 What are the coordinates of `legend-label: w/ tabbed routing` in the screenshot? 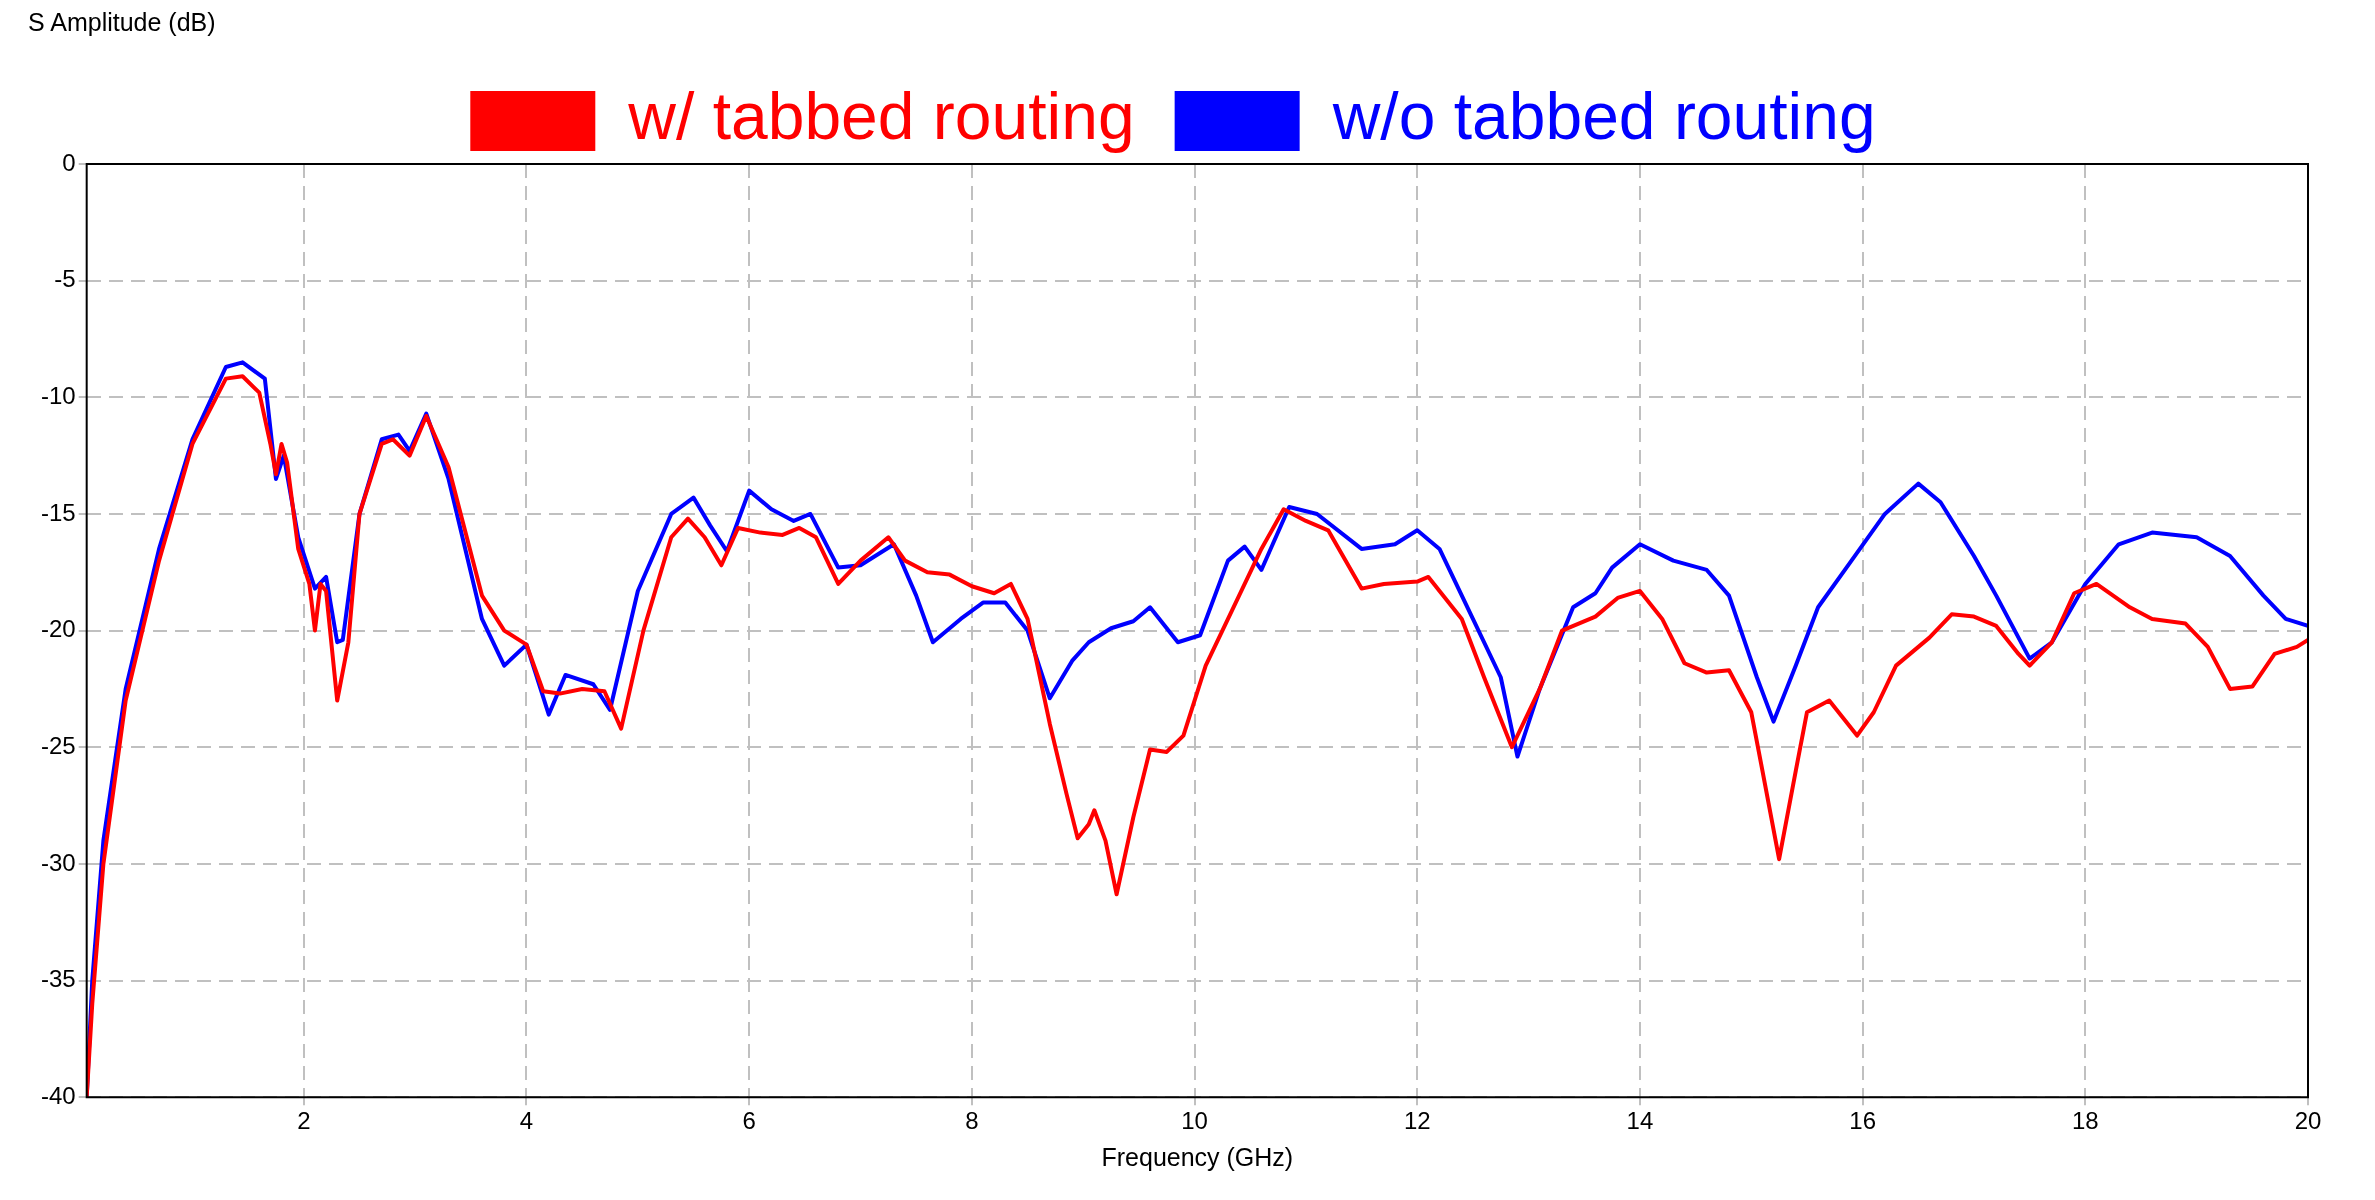 It's located at (881, 116).